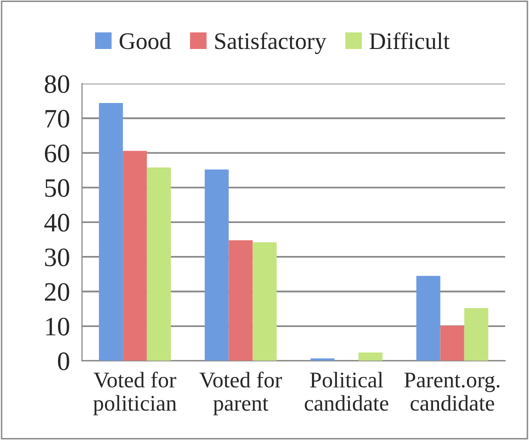 This screenshot has width=529, height=440. Describe the element at coordinates (57, 188) in the screenshot. I see `y-tick-label: 50` at that location.